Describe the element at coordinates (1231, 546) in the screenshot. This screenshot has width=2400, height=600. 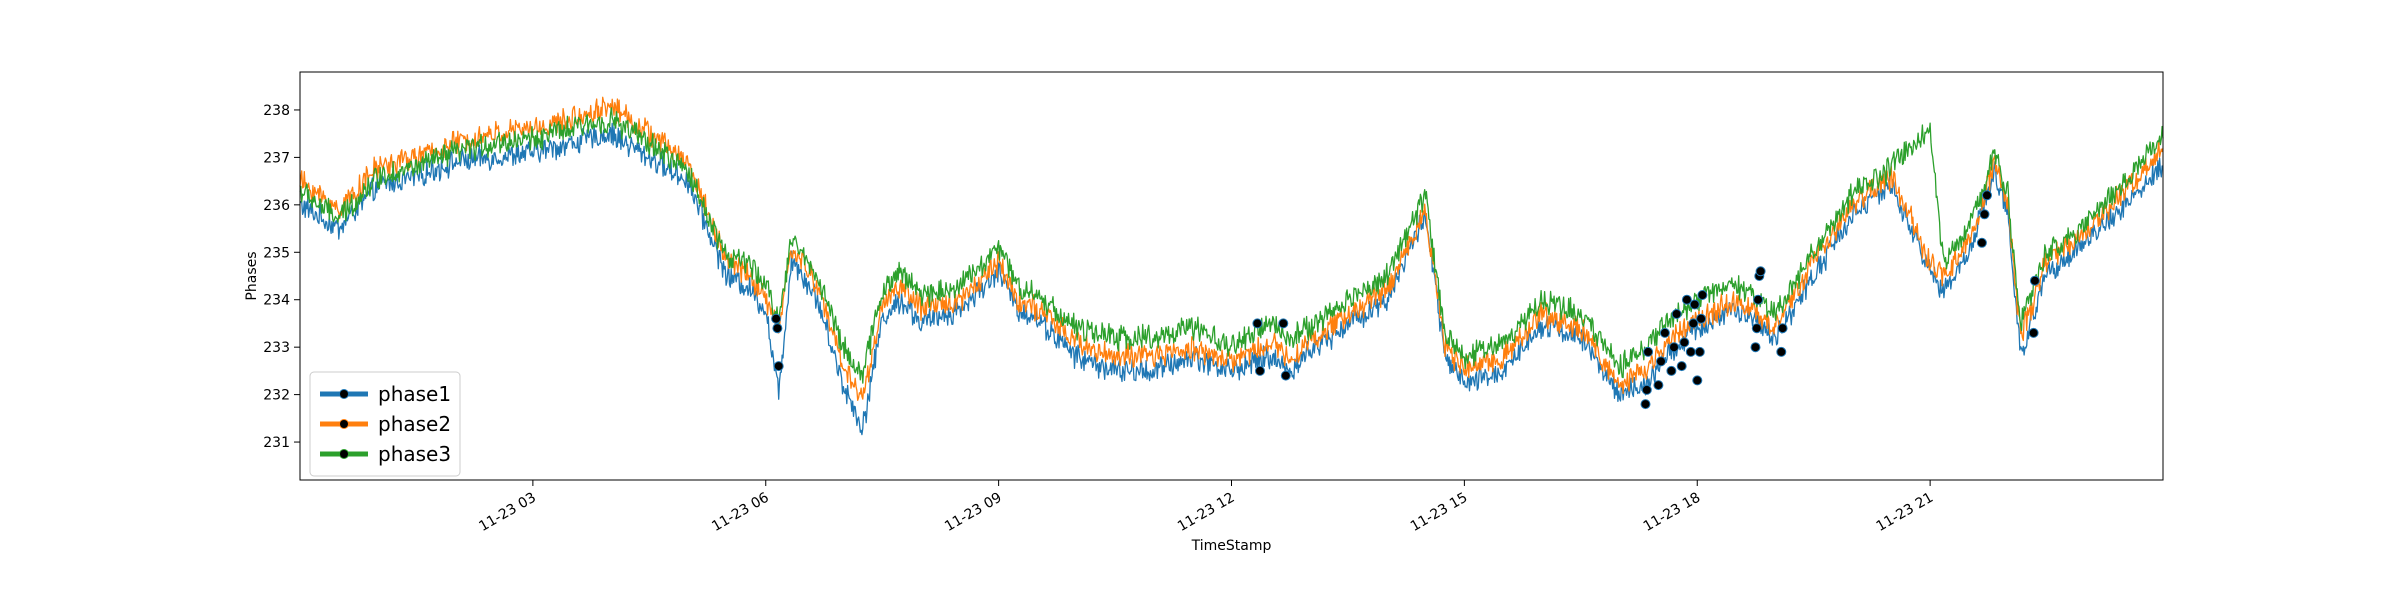
I see `x-axis-label: TimeStamp` at that location.